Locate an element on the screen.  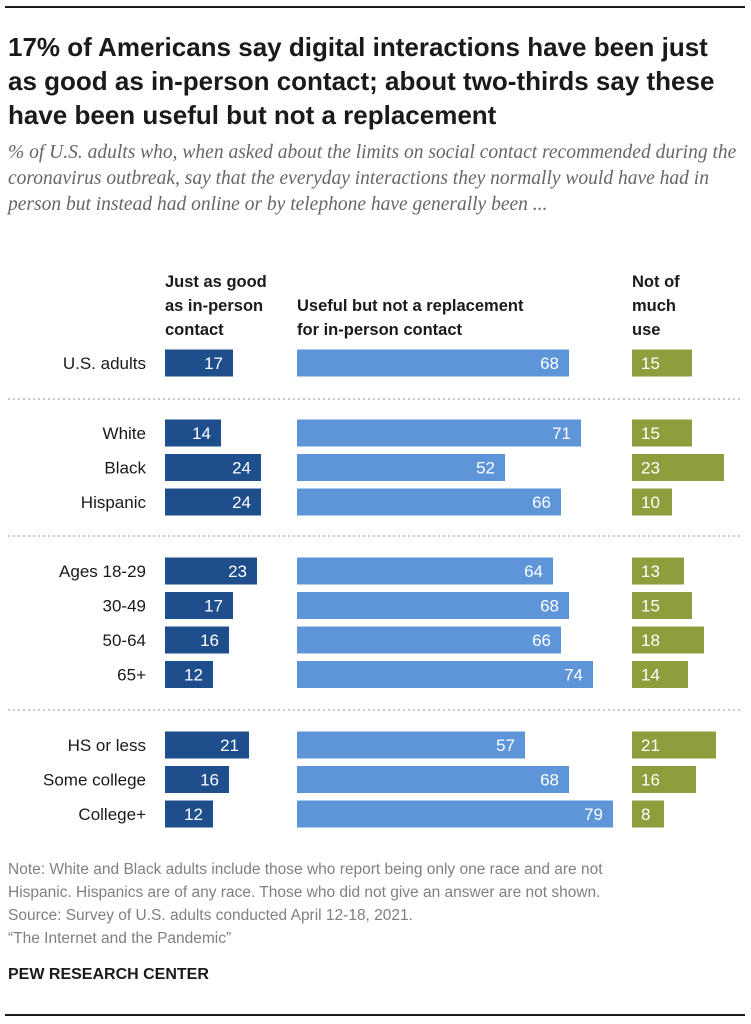
row-label: 30-49 is located at coordinates (124, 606).